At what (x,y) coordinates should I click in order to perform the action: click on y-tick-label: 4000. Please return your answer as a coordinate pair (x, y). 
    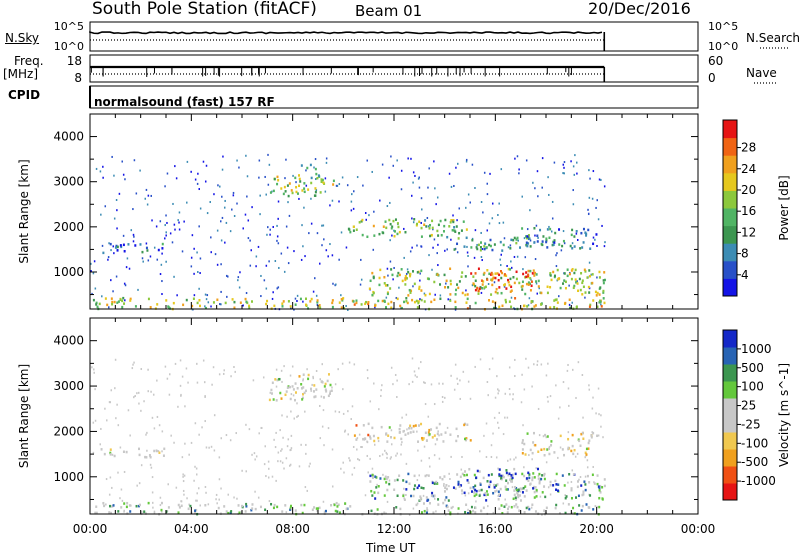
    Looking at the image, I should click on (68, 137).